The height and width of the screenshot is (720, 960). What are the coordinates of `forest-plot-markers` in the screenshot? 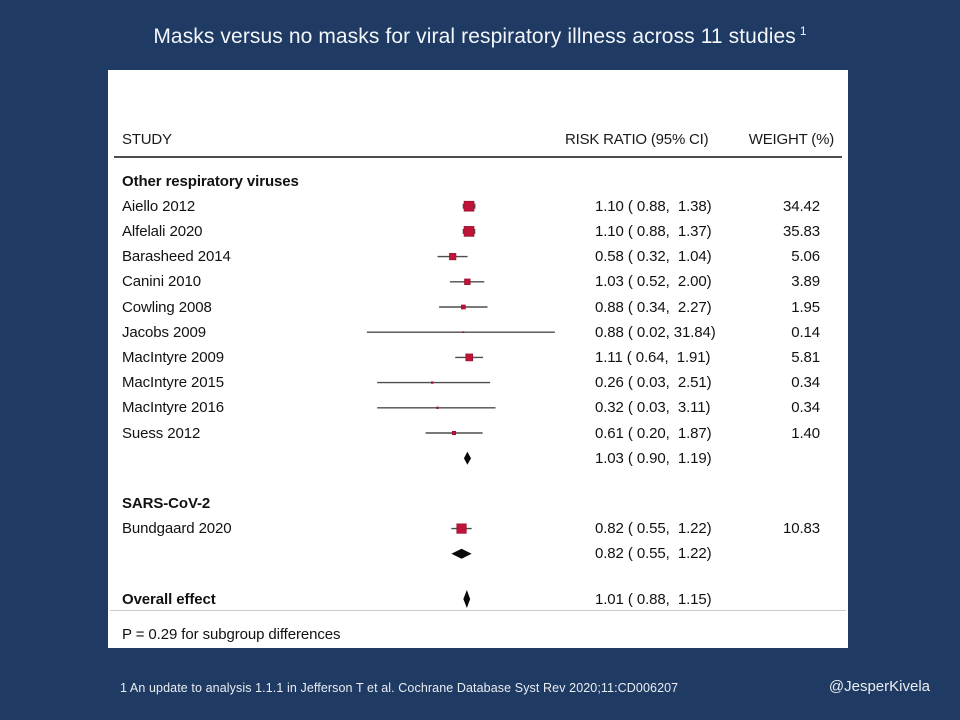 It's located at (460, 404).